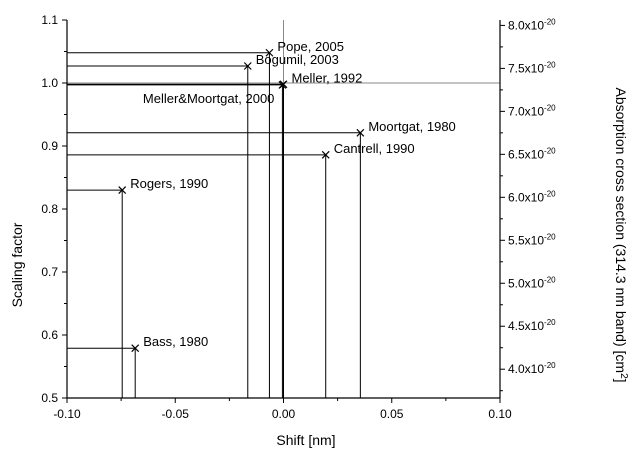 Image resolution: width=638 pixels, height=454 pixels. Describe the element at coordinates (17, 264) in the screenshot. I see `y-axis-title: Scaling factor` at that location.